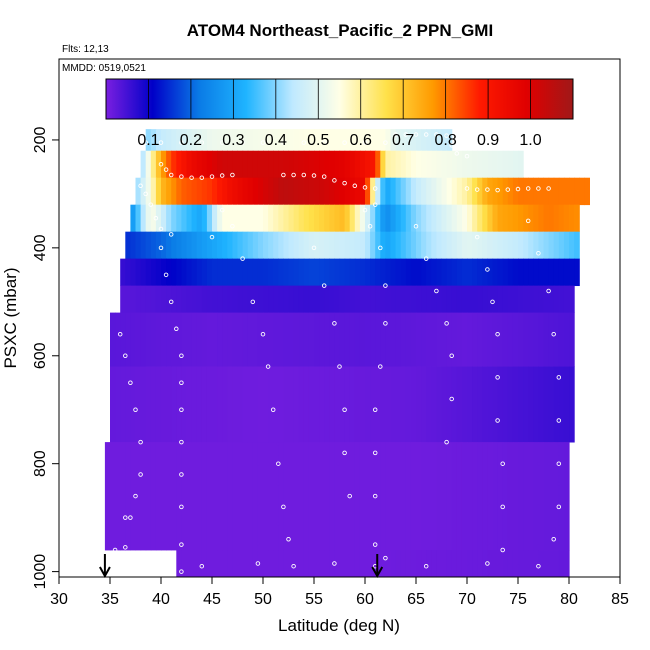 The image size is (650, 650). I want to click on colorbar-tick-label: 0.5, so click(318, 140).